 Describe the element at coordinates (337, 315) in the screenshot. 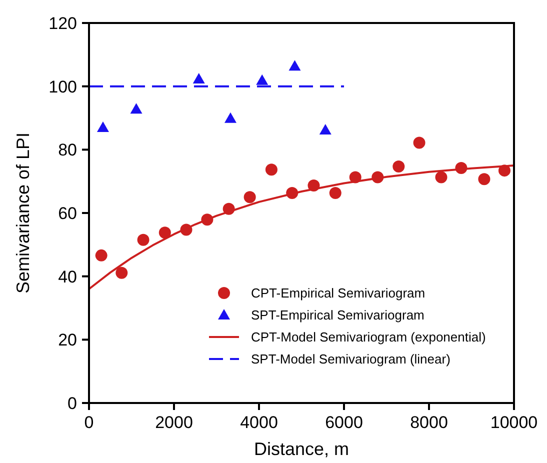

I see `legend-label: SPT-Empirical Semivariogram` at that location.